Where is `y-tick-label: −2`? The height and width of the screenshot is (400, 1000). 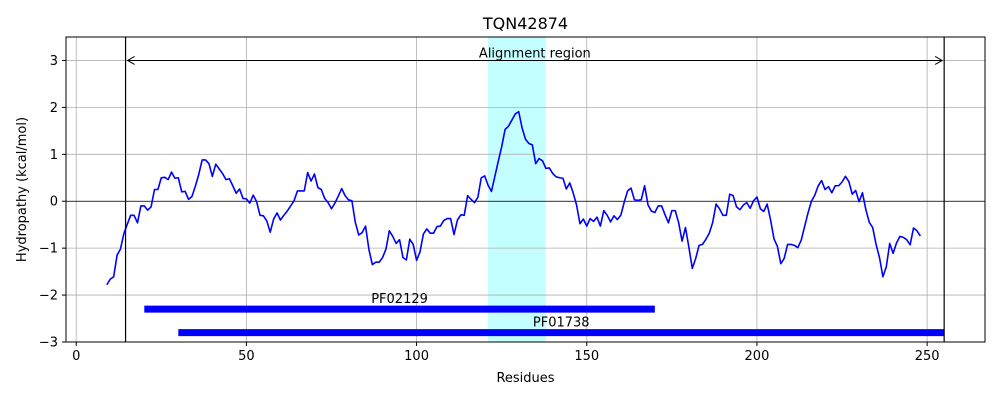 y-tick-label: −2 is located at coordinates (48, 296).